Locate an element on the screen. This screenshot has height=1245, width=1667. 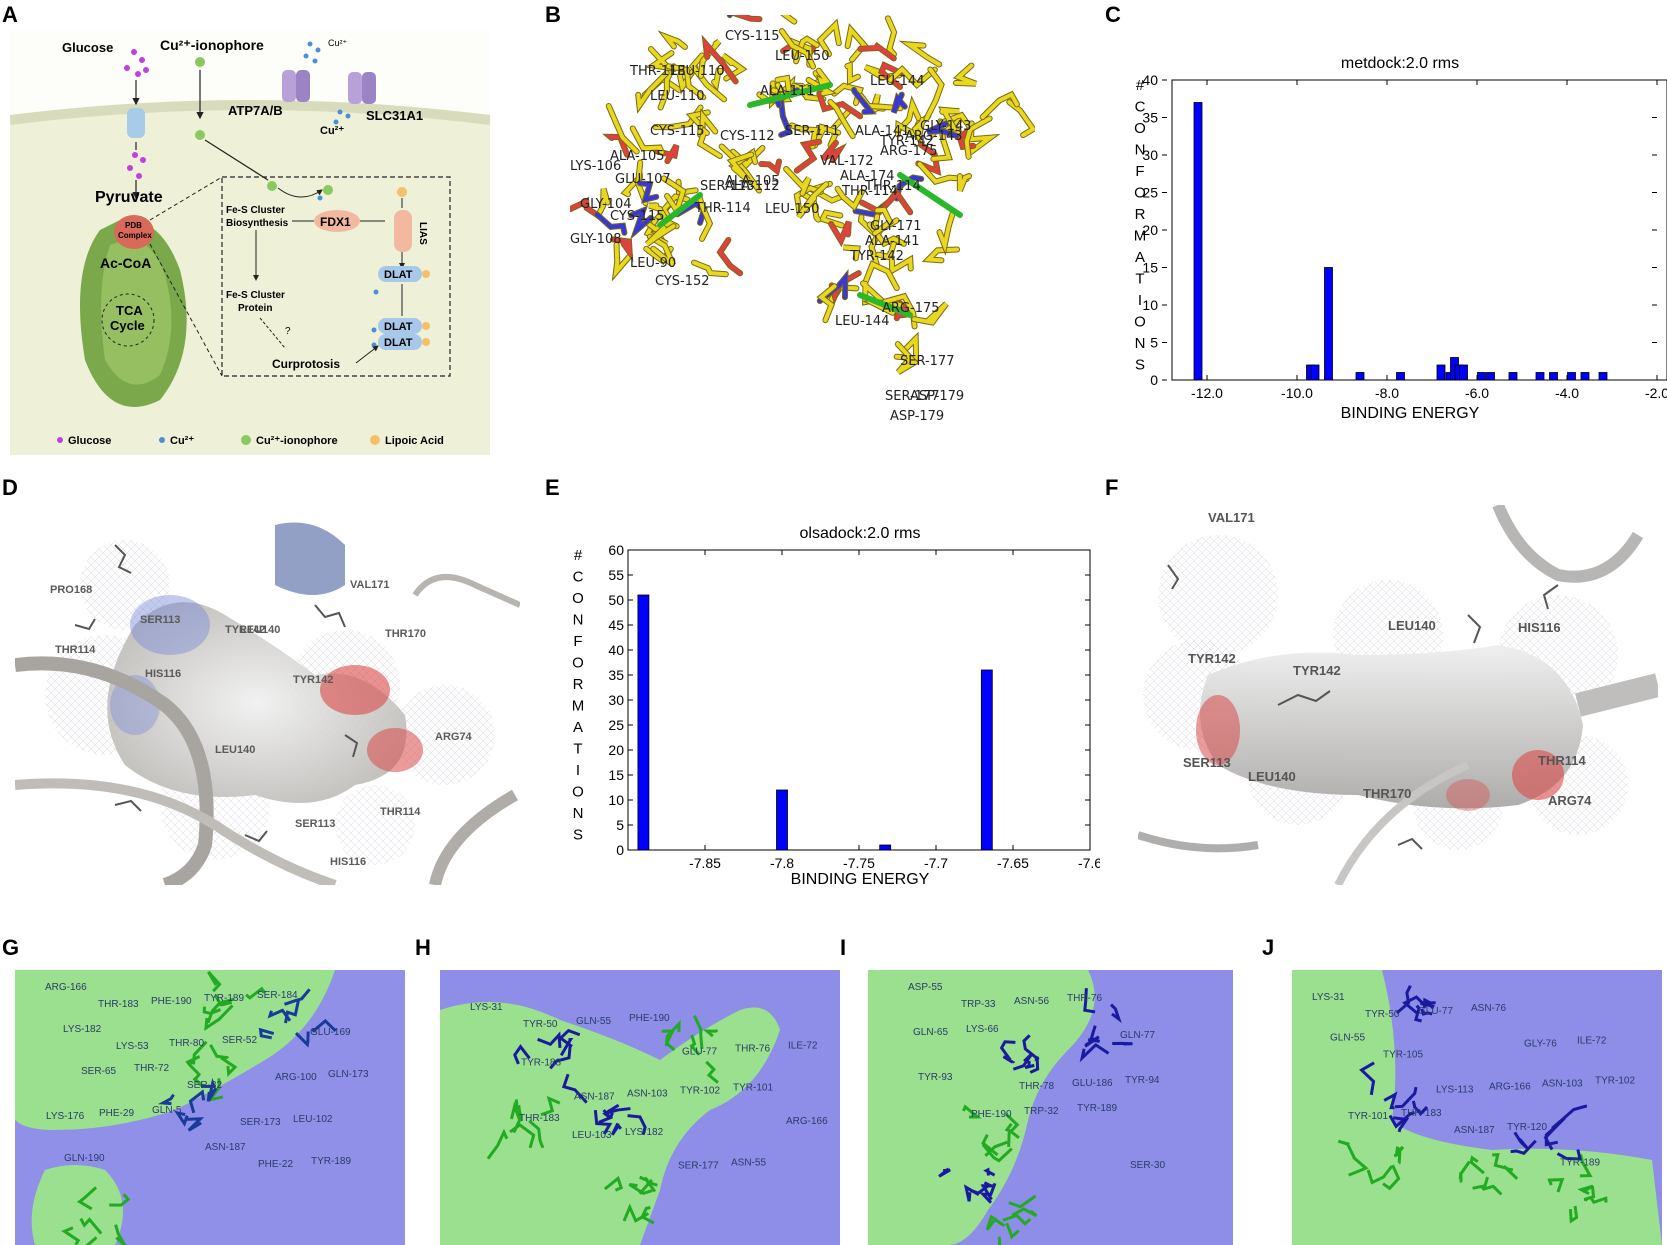
residue-label: CYS-152 is located at coordinates (682, 281).